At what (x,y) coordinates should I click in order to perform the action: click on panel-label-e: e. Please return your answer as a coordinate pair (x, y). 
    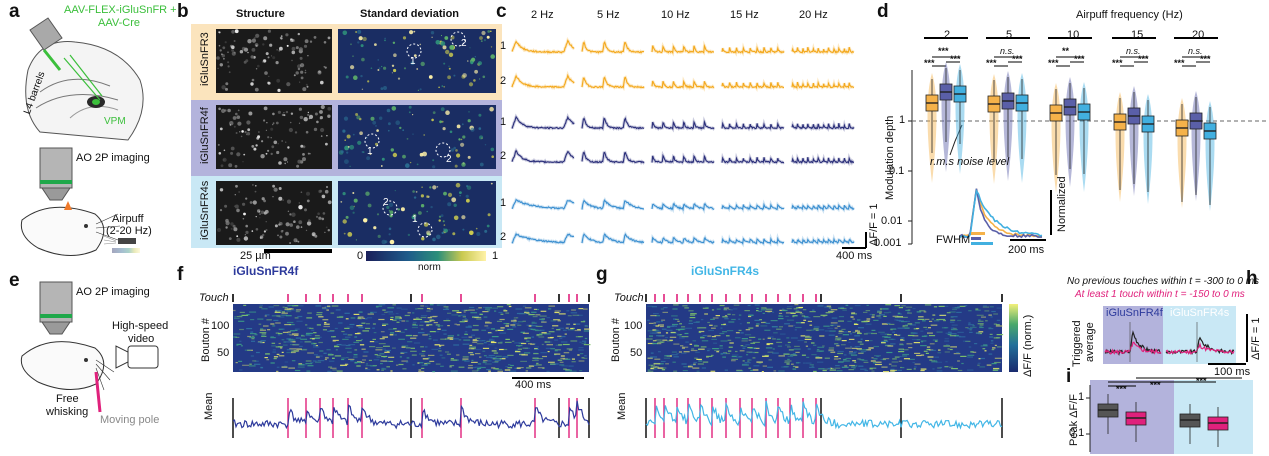
    Looking at the image, I should click on (14, 280).